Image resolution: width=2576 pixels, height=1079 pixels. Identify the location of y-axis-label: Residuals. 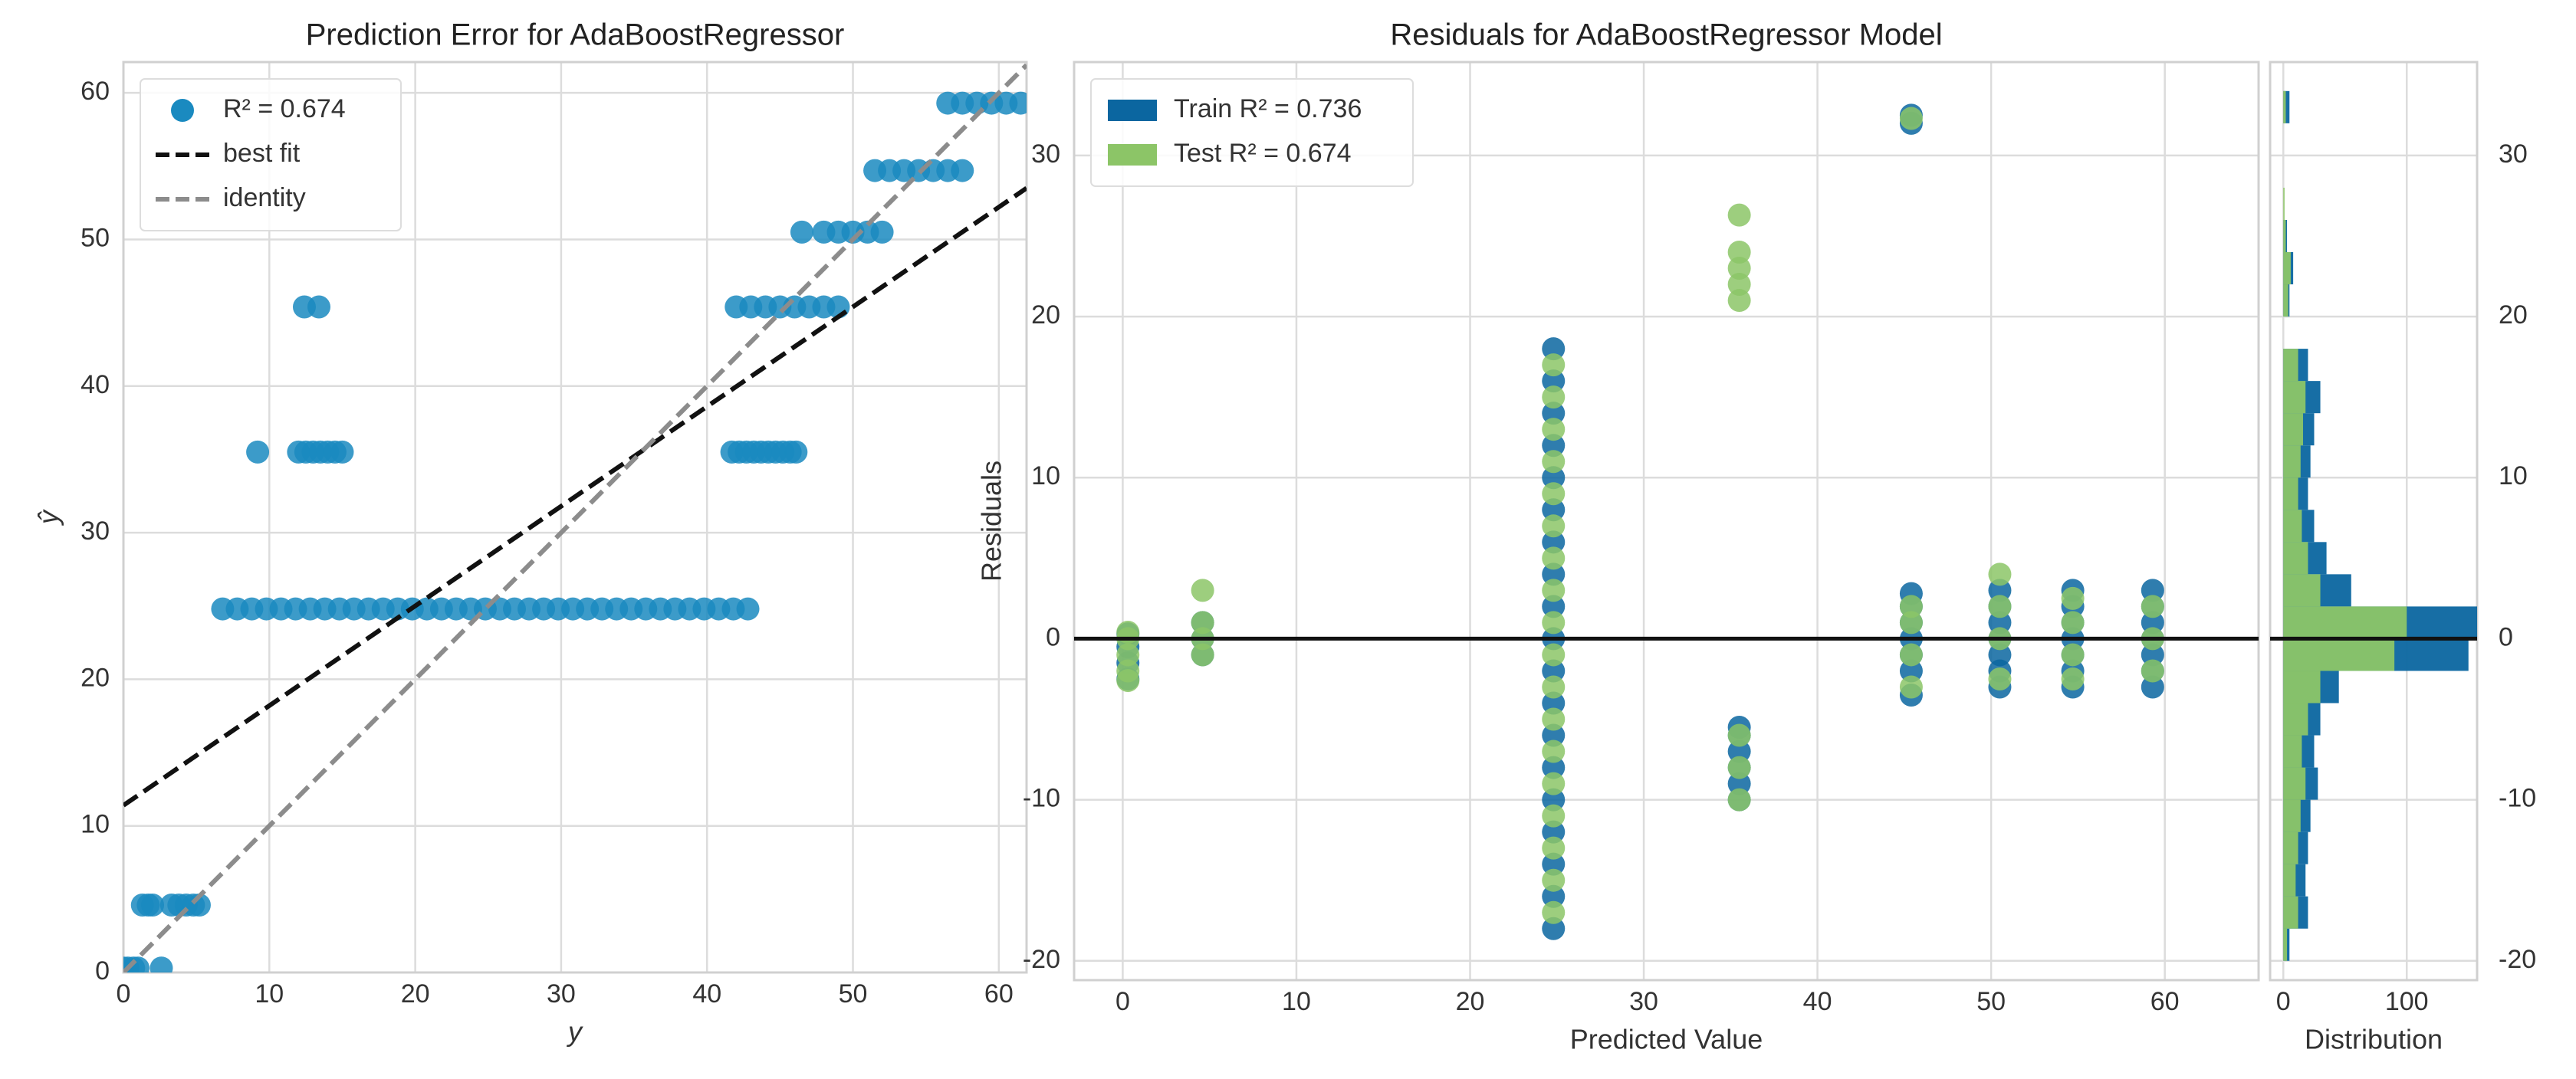
(992, 521).